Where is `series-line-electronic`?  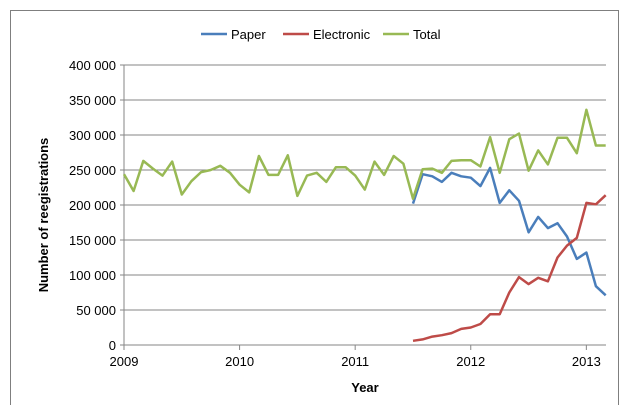 series-line-electronic is located at coordinates (509, 268).